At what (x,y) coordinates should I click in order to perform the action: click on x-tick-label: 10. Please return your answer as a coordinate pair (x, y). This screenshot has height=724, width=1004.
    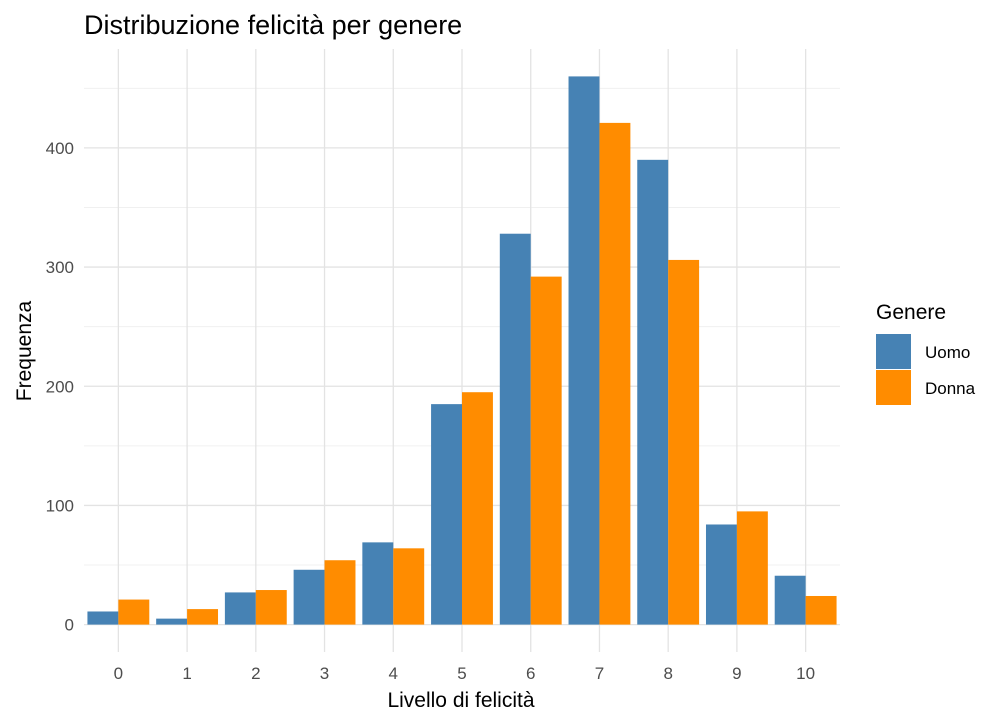
    Looking at the image, I should click on (805, 673).